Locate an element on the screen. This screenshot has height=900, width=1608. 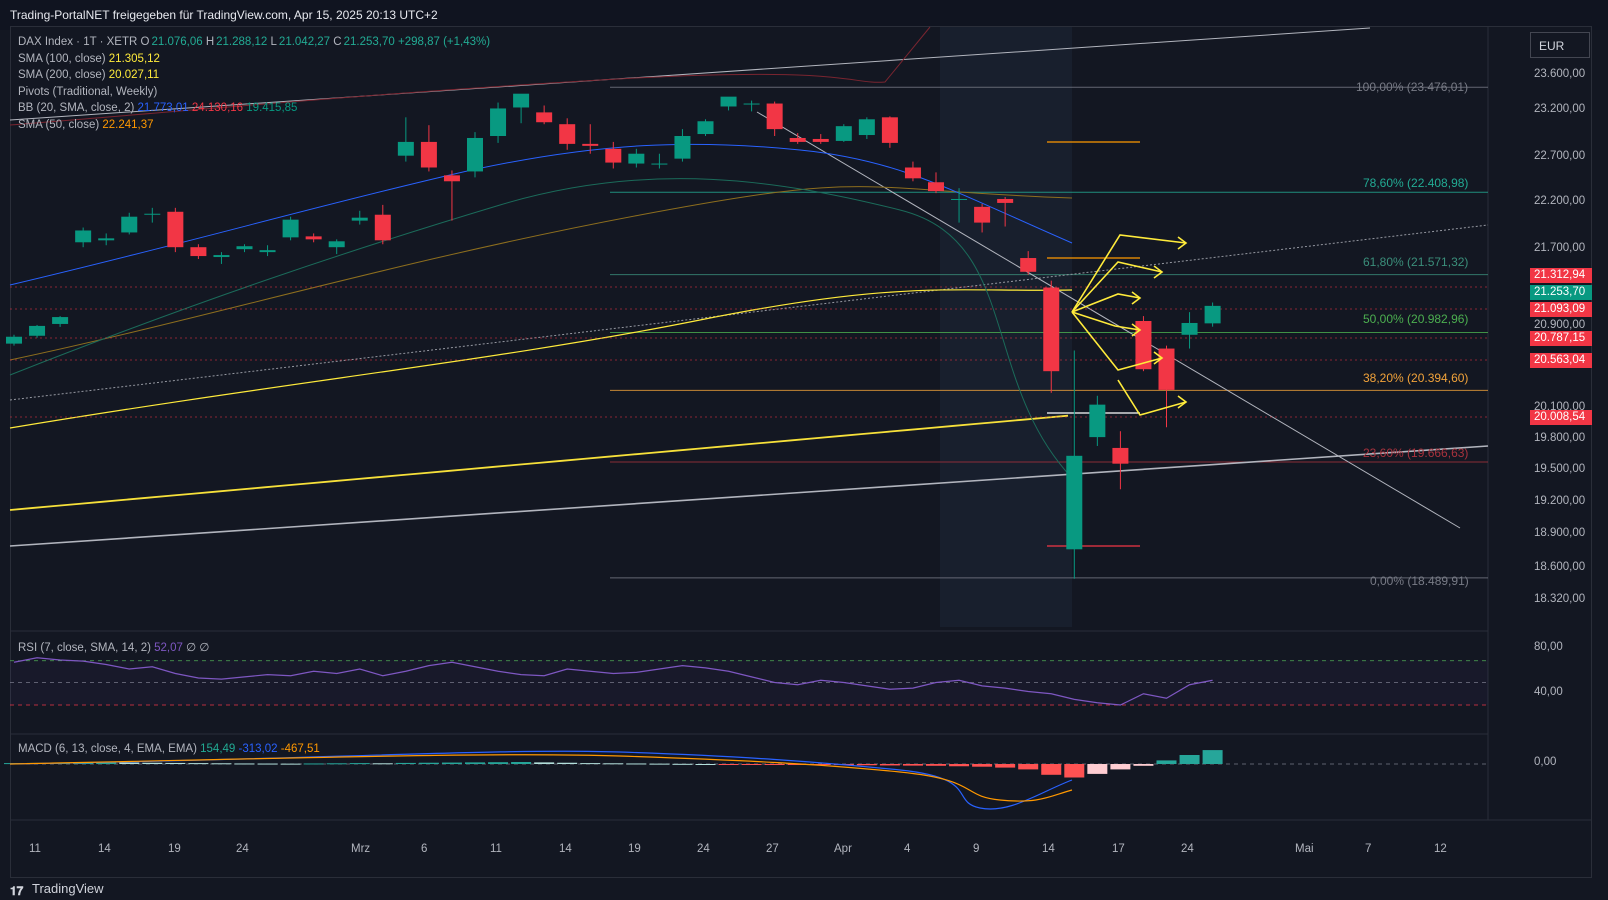
price-tag: 21.253,70 is located at coordinates (1561, 292).